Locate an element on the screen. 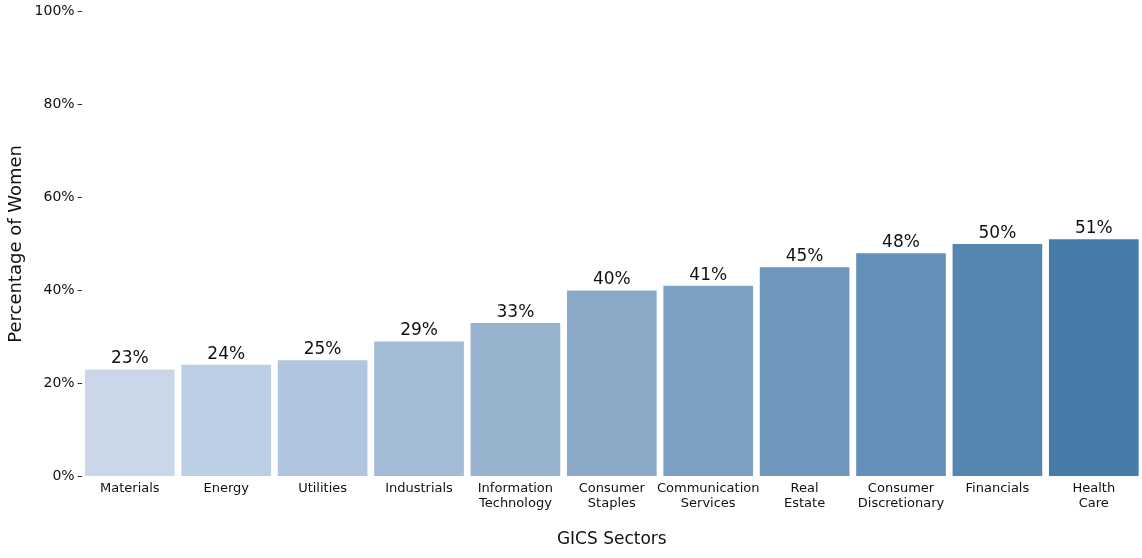  y-tick-label: 80% is located at coordinates (59, 103).